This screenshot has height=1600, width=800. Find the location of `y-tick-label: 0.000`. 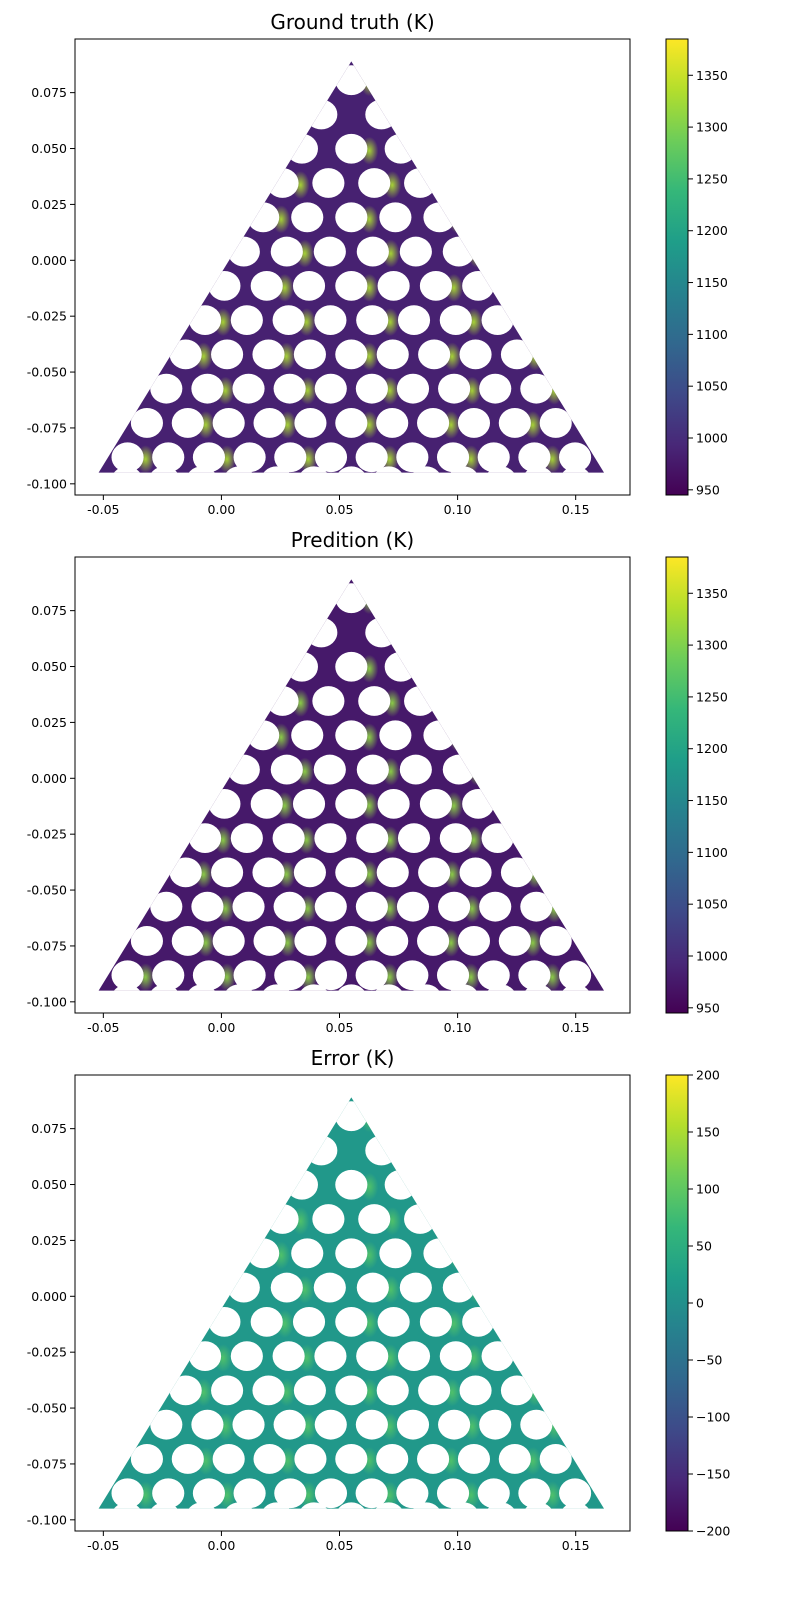

y-tick-label: 0.000 is located at coordinates (49, 1296).